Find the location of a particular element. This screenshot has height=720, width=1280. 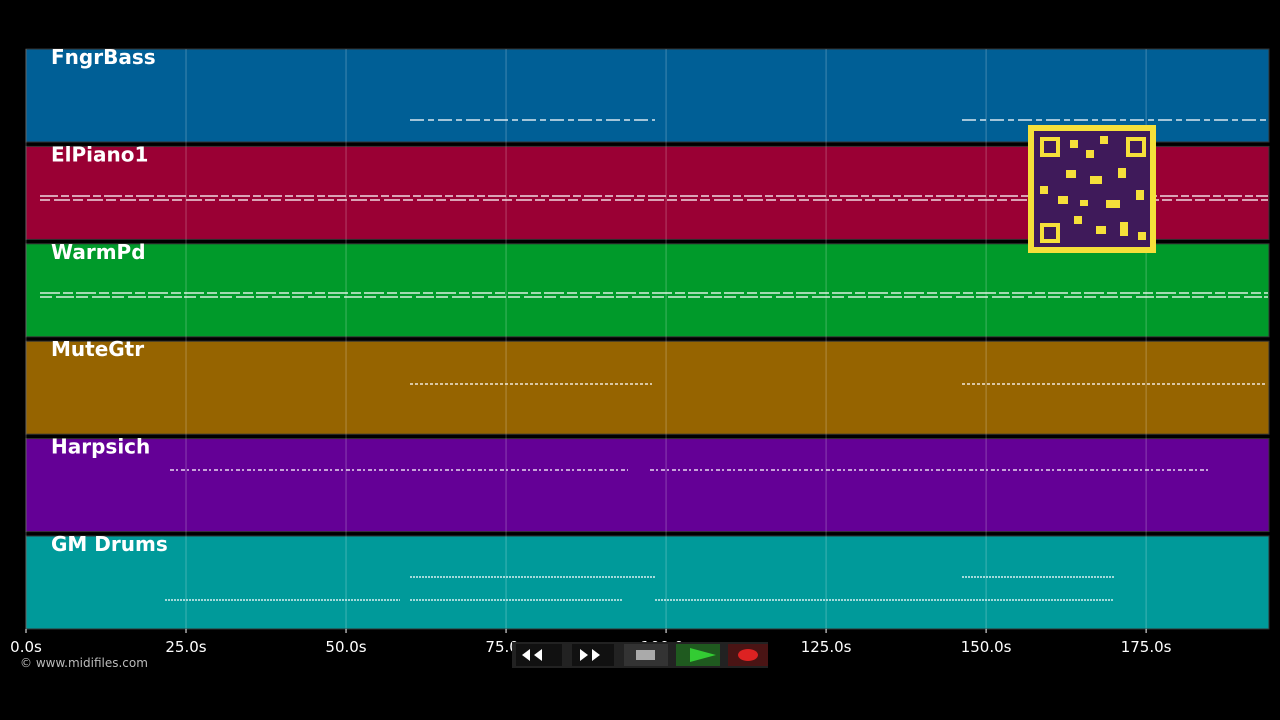

track-name: WarmPd is located at coordinates (98, 252).